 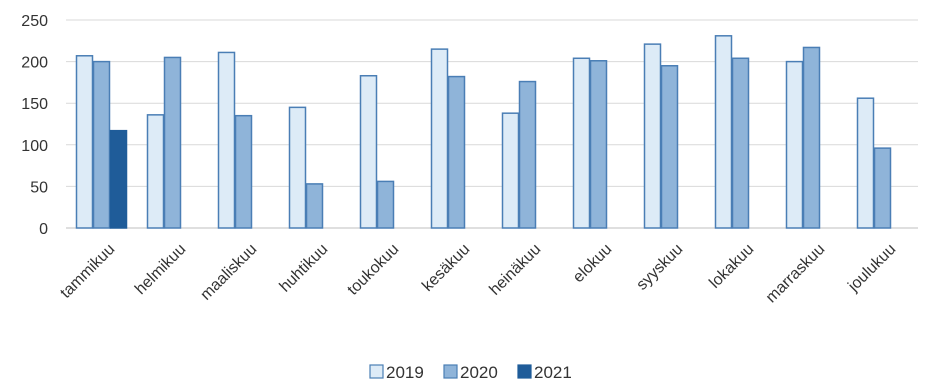 I want to click on legend: 2019 2020 2021, so click(x=470, y=372).